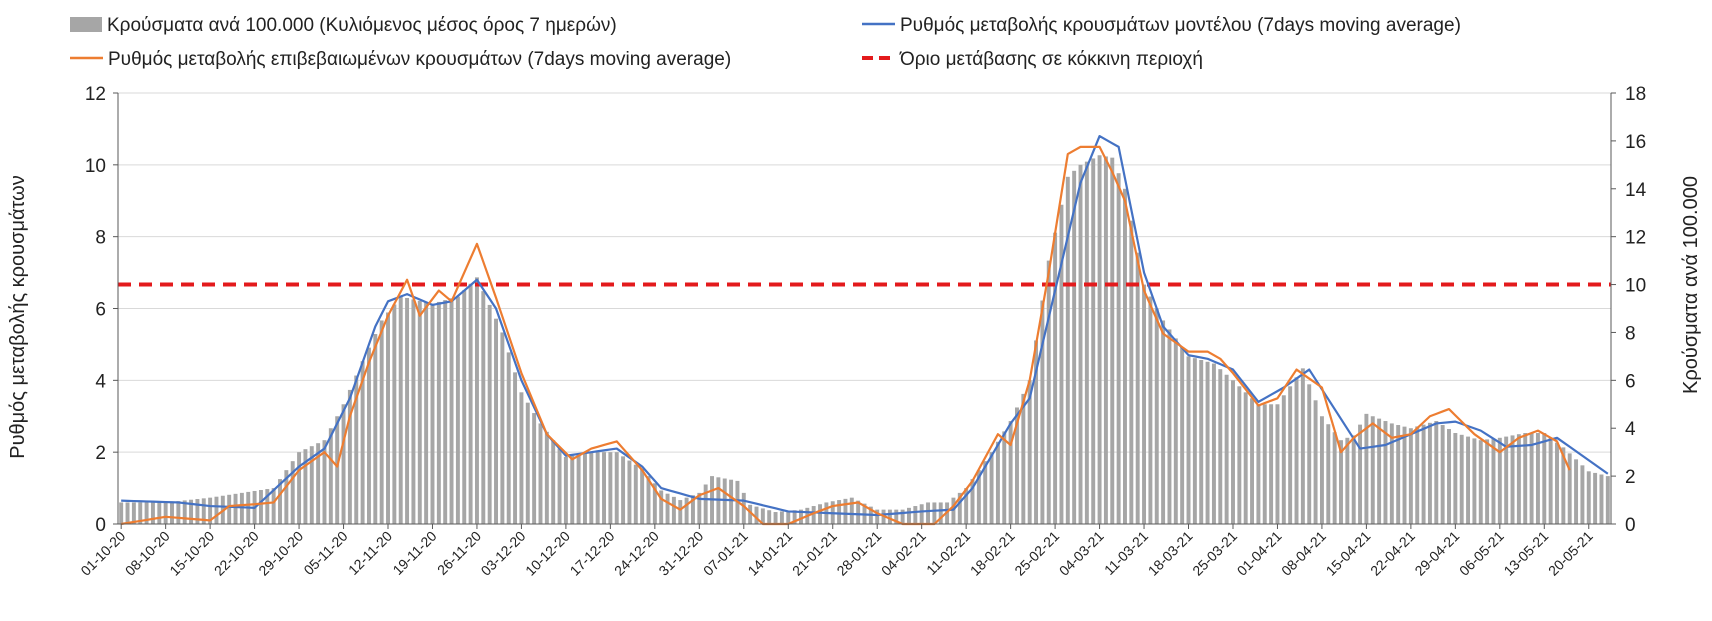 The height and width of the screenshot is (621, 1712). I want to click on x-tick-label: 28-01-21, so click(858, 553).